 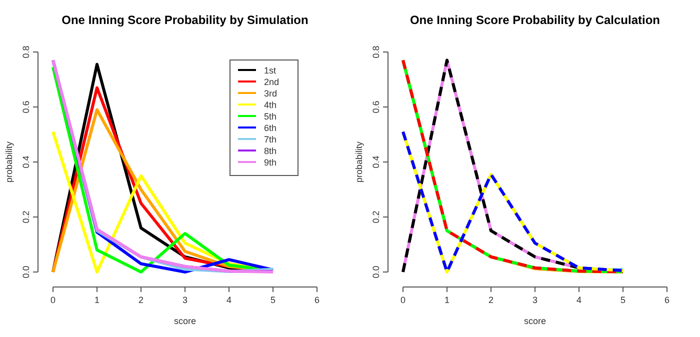 I want to click on legend-label: 2nd, so click(x=272, y=82).